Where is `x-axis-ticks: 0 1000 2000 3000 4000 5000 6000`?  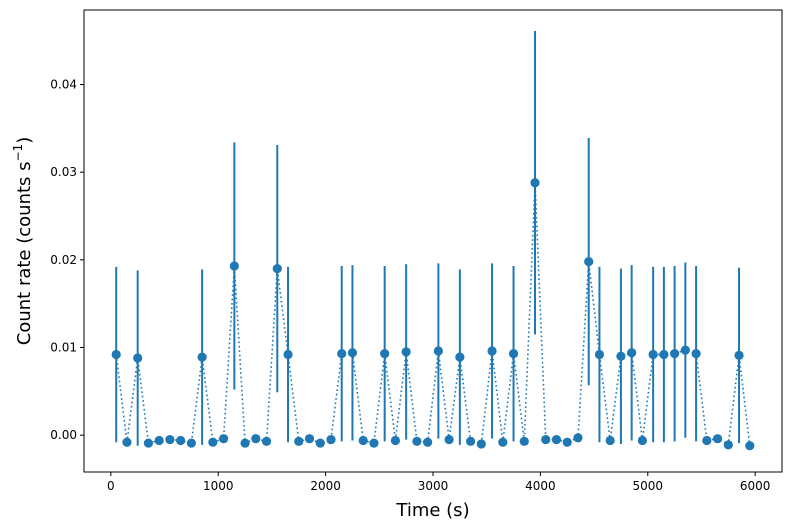
x-axis-ticks: 0 1000 2000 3000 4000 5000 6000 is located at coordinates (438, 482).